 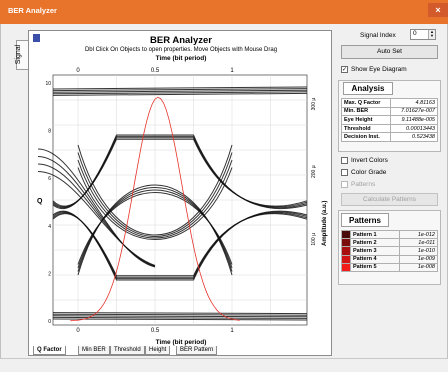 What do you see at coordinates (224, 365) in the screenshot?
I see `status-bar` at bounding box center [224, 365].